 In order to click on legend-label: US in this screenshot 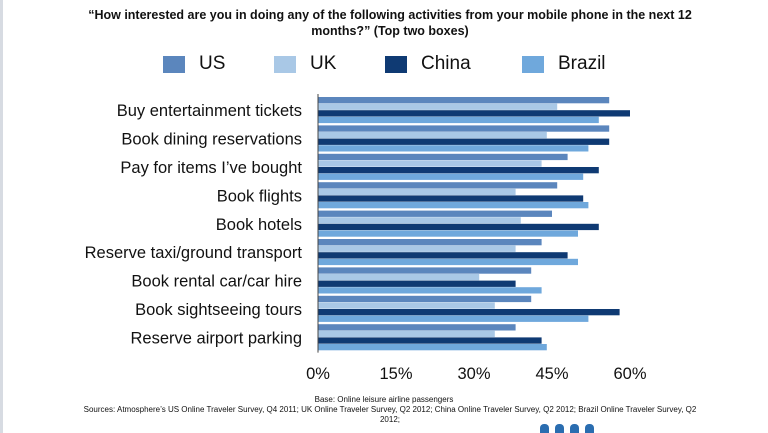, I will do `click(212, 63)`.